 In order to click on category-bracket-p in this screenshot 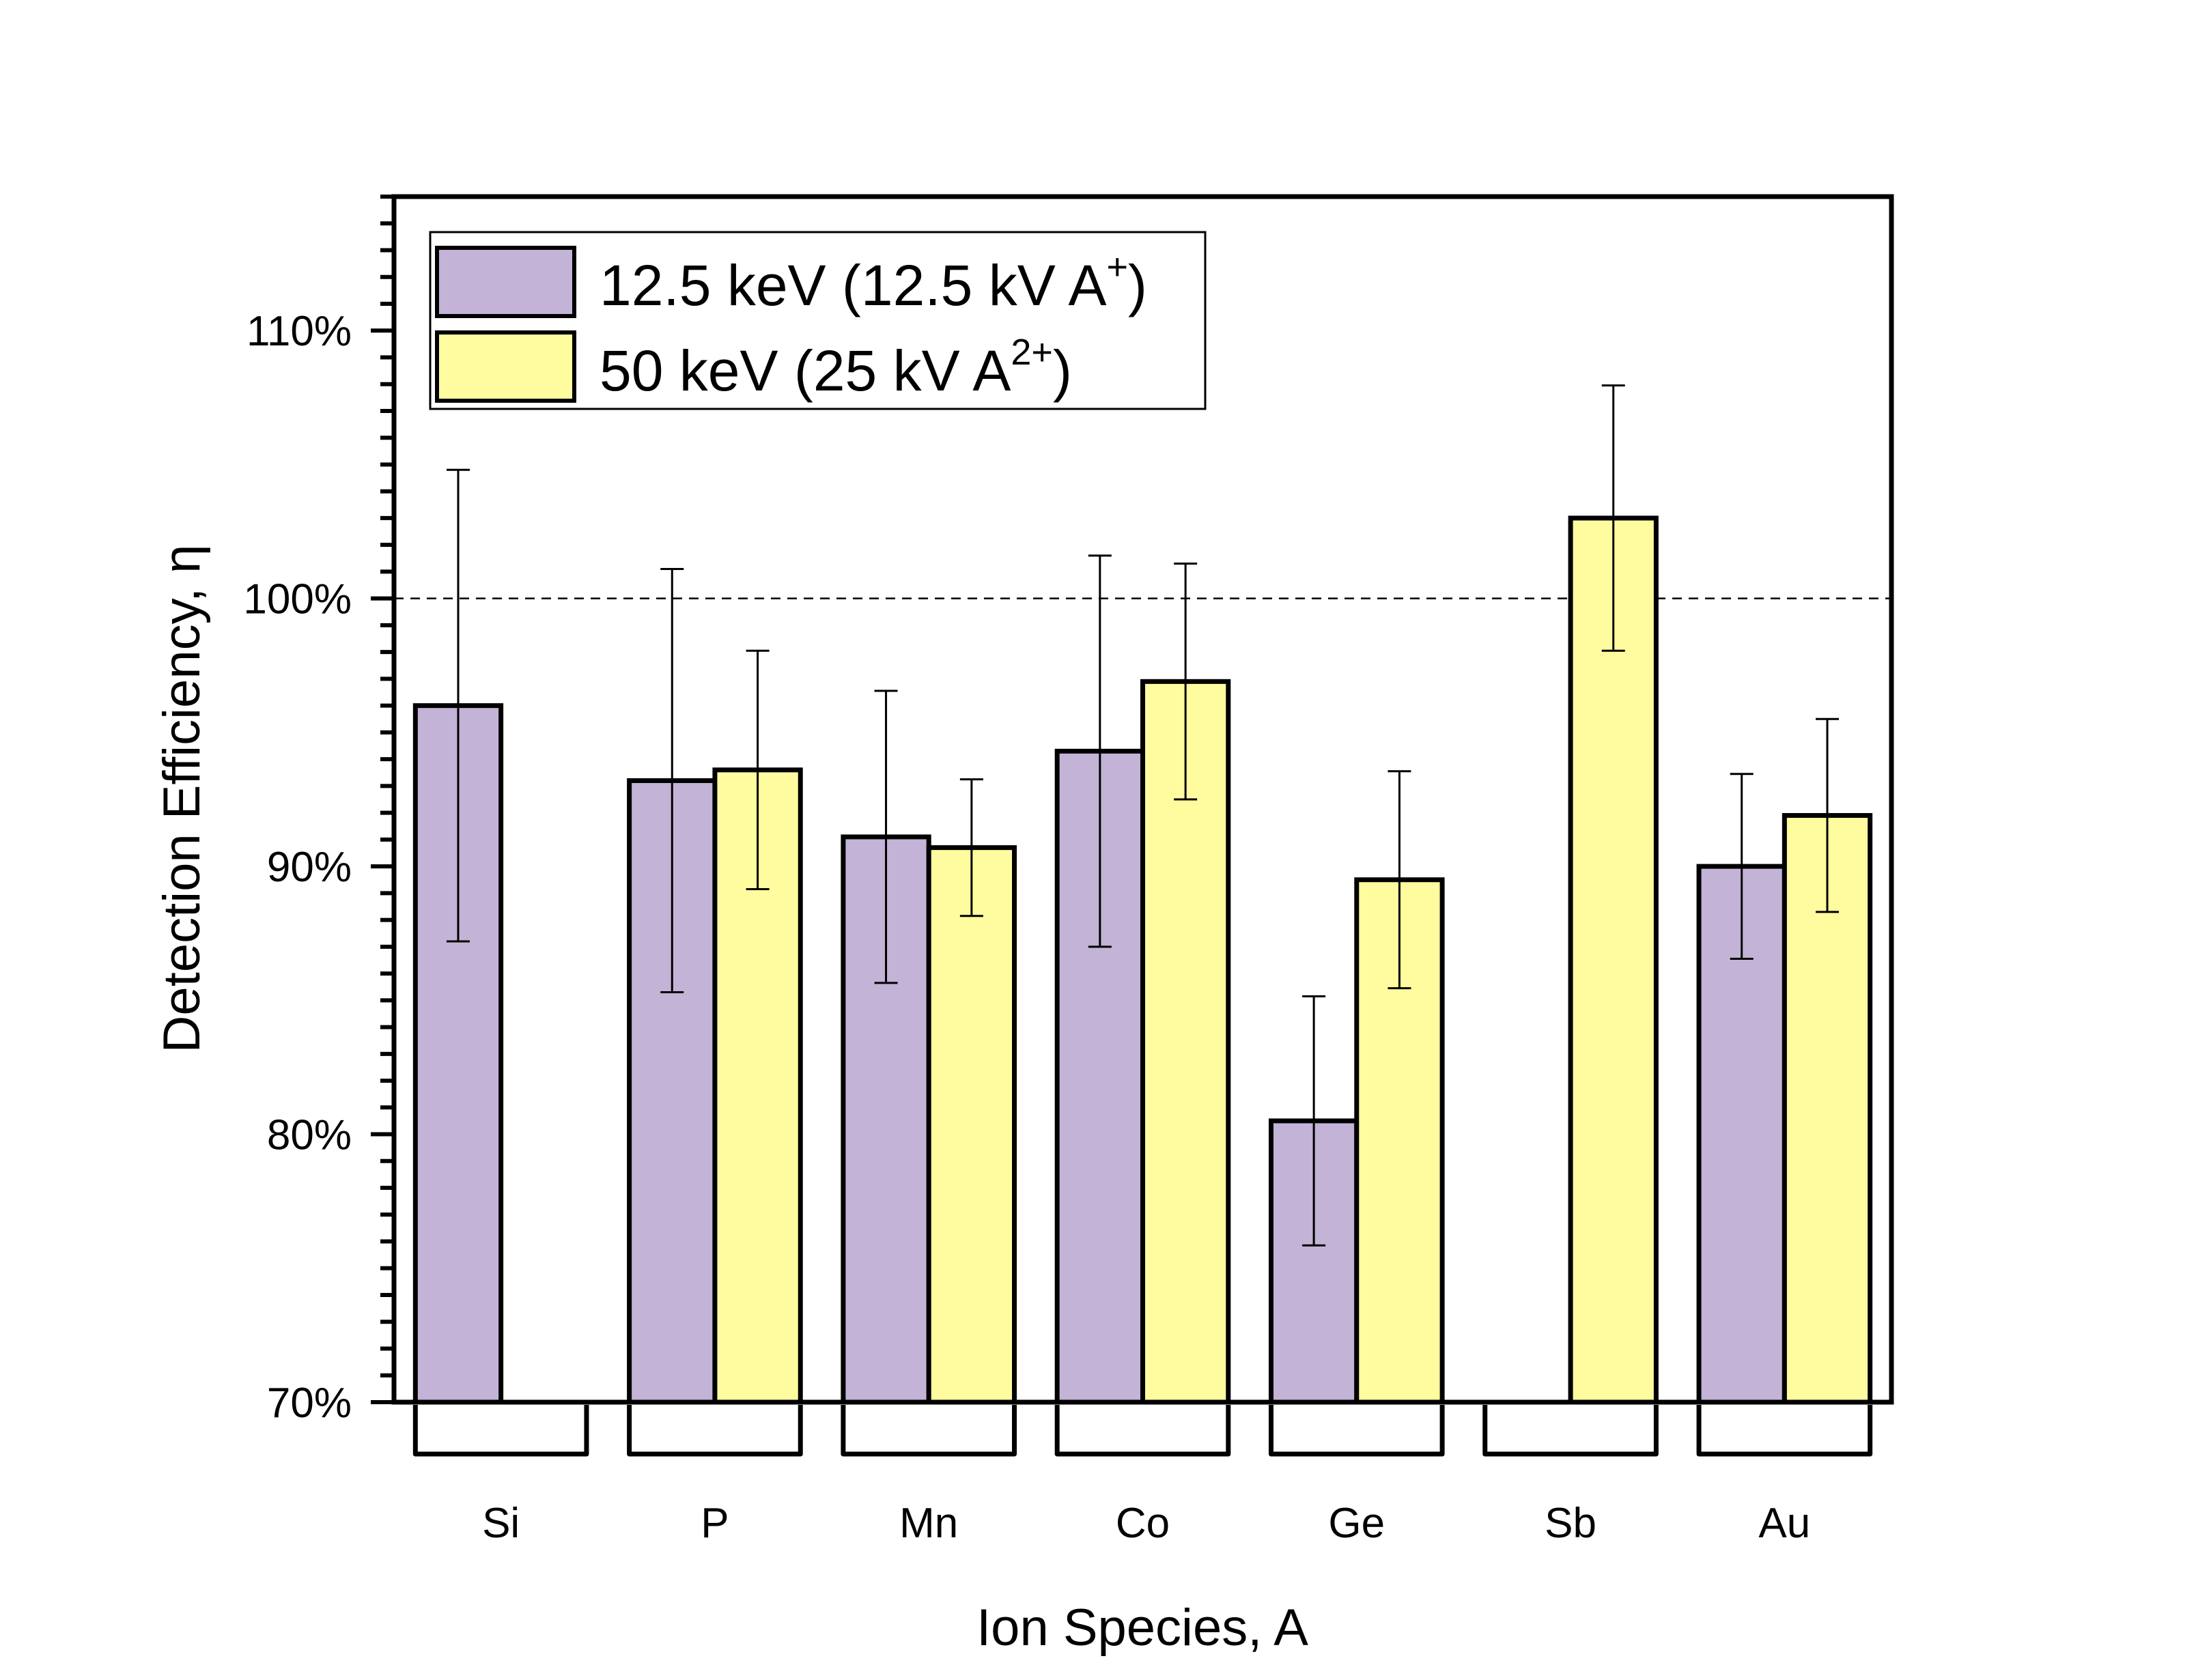, I will do `click(715, 1431)`.